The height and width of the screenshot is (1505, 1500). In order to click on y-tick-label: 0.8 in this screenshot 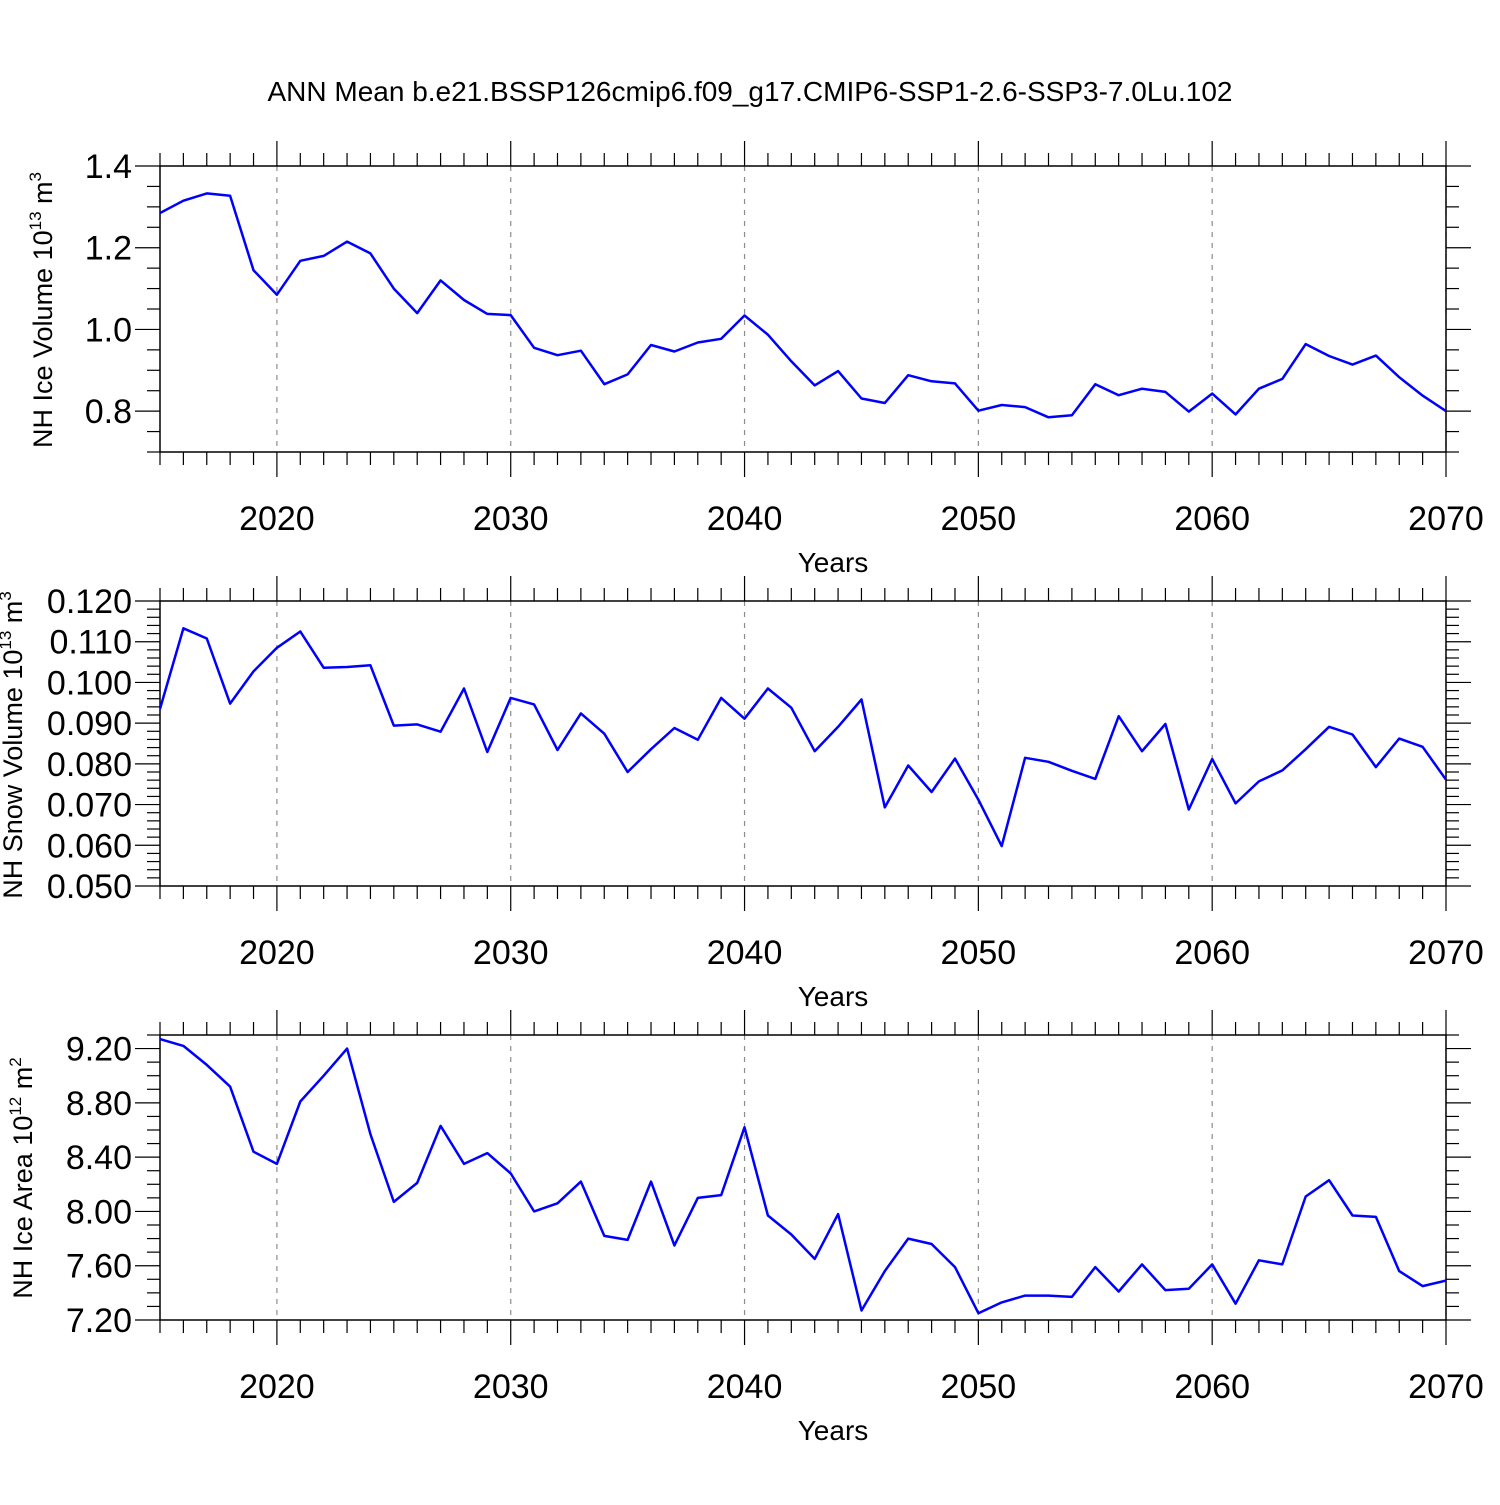, I will do `click(108, 412)`.